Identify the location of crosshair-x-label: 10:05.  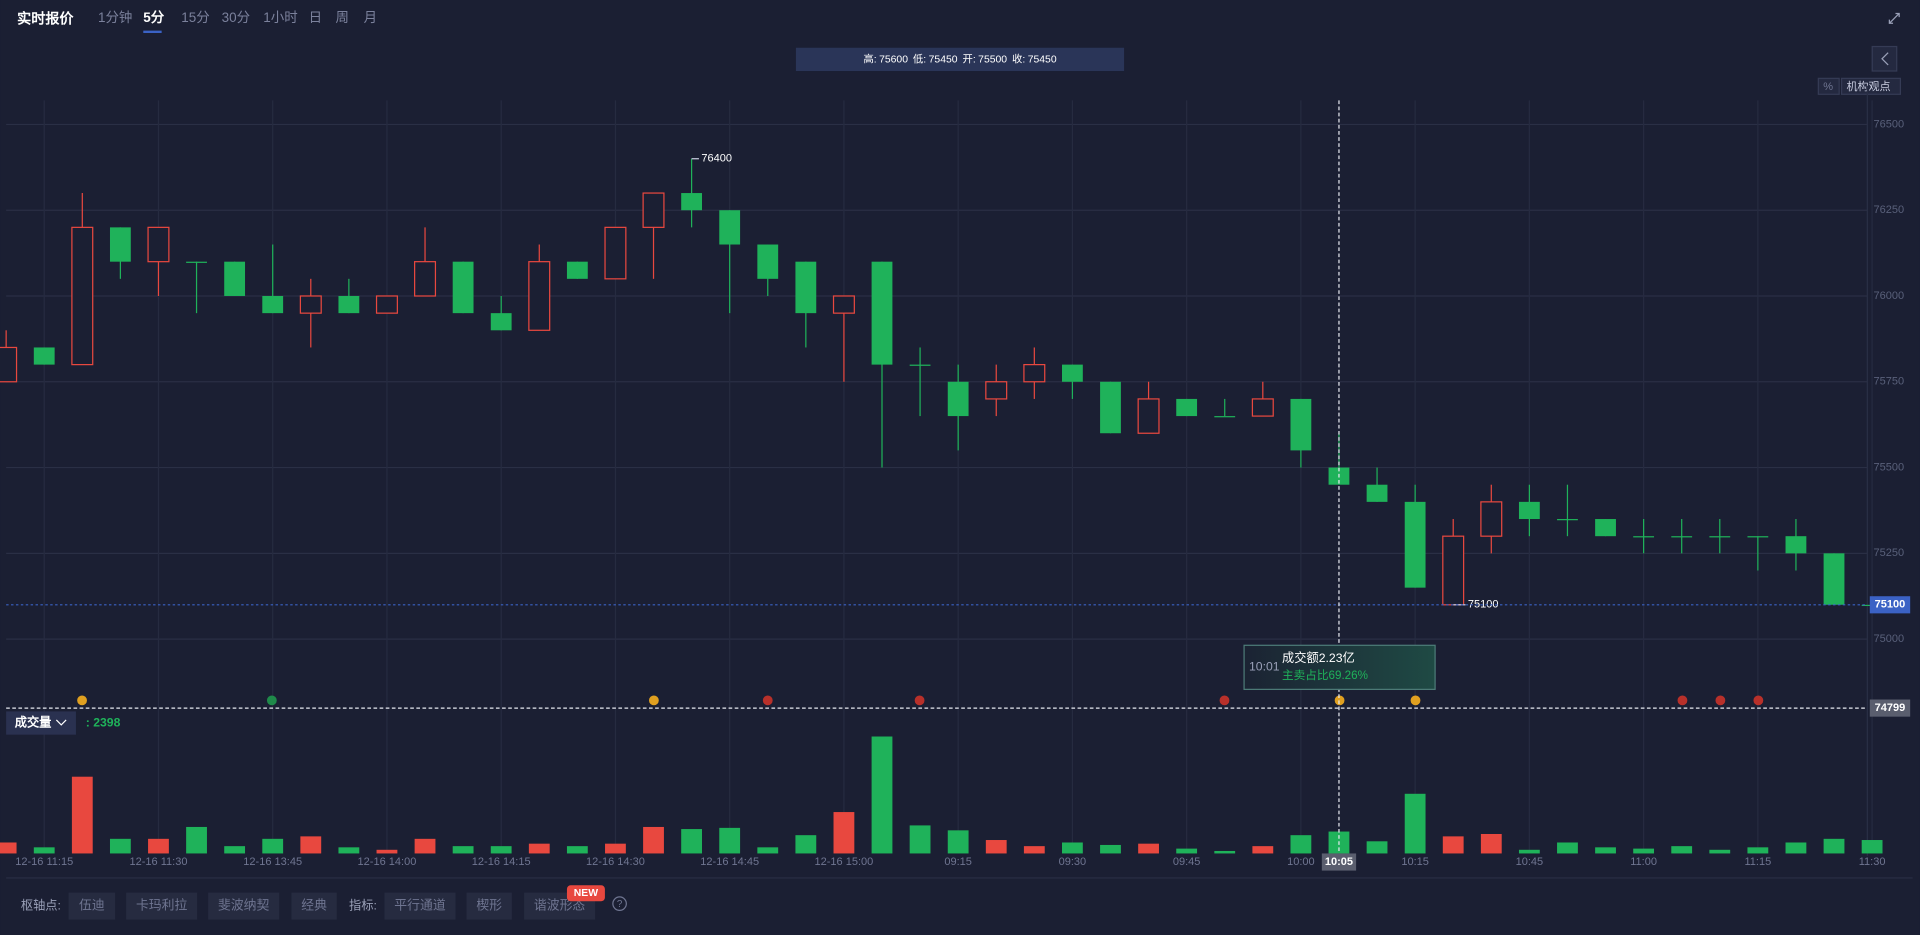
(1339, 862).